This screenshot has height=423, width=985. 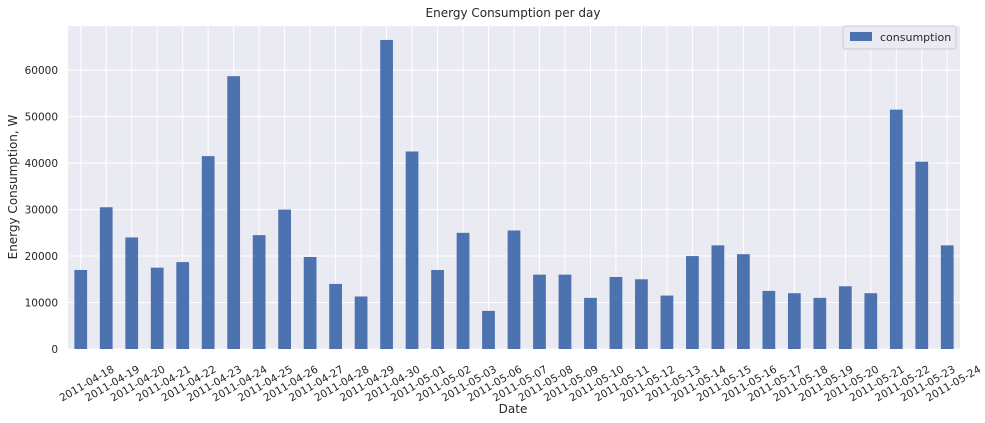 What do you see at coordinates (41, 164) in the screenshot?
I see `y-tick-label: 40000` at bounding box center [41, 164].